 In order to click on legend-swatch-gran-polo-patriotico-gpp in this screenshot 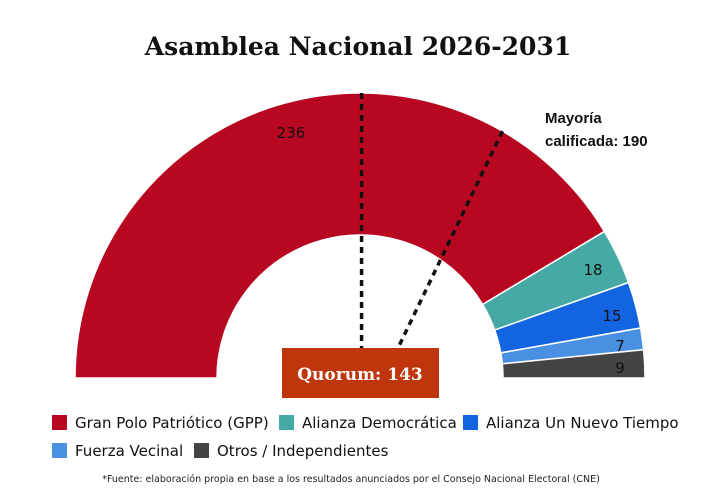, I will do `click(59, 422)`.